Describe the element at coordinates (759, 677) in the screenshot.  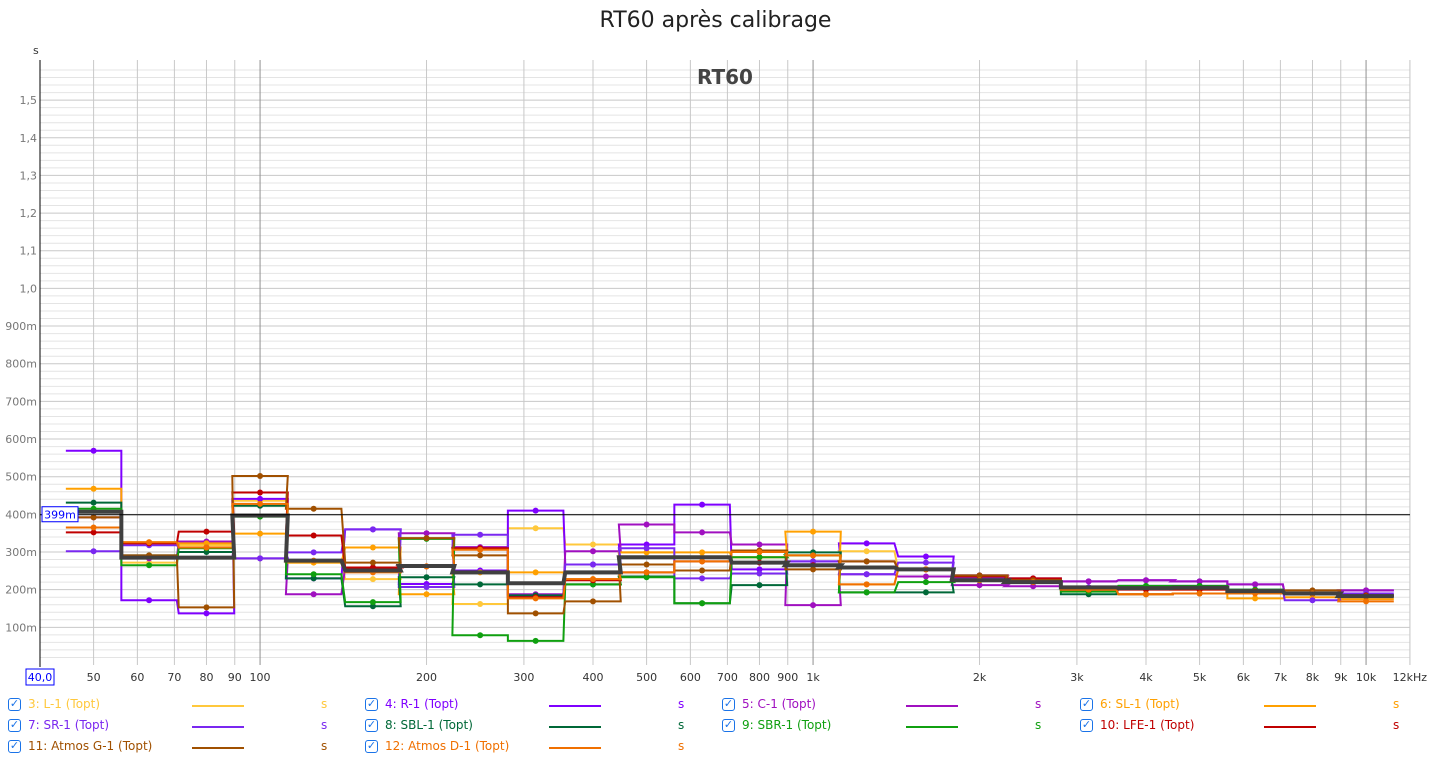
I see `x-tick-label: 800` at that location.